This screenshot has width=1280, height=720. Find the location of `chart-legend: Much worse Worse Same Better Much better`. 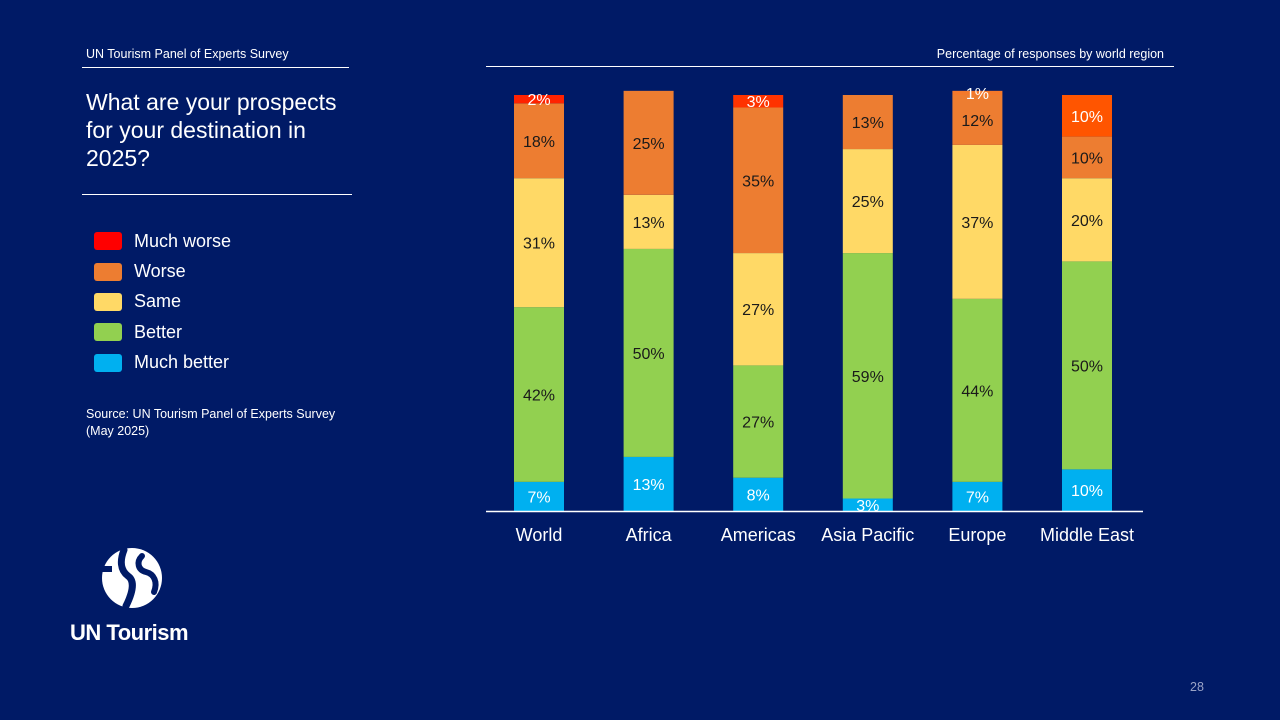

chart-legend: Much worse Worse Same Better Much better is located at coordinates (162, 302).